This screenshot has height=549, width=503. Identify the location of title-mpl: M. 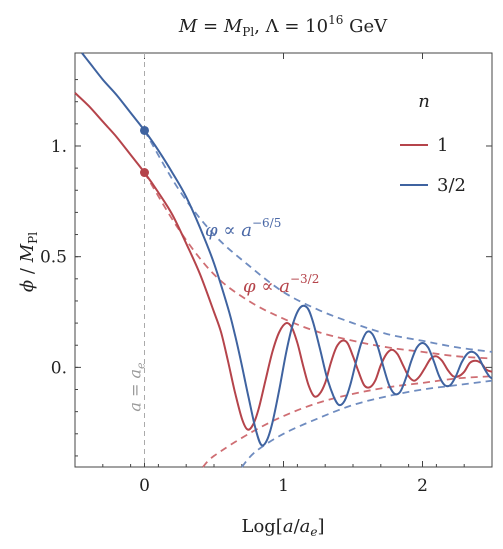
(233, 26).